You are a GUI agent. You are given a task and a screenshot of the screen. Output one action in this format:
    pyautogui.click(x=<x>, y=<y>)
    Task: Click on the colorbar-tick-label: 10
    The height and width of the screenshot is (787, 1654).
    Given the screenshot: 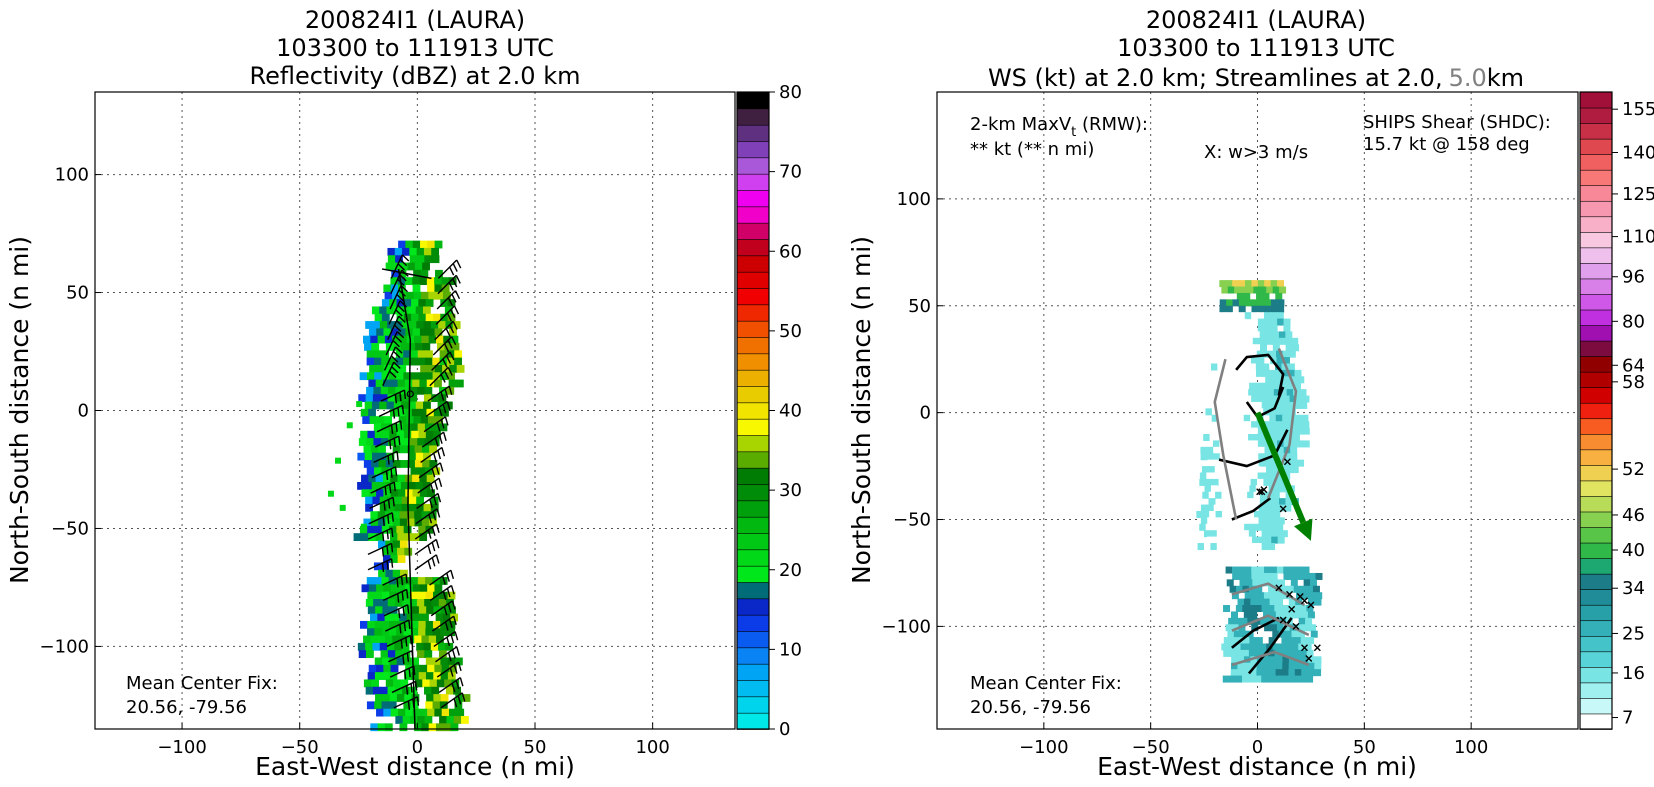 What is the action you would take?
    pyautogui.click(x=790, y=649)
    